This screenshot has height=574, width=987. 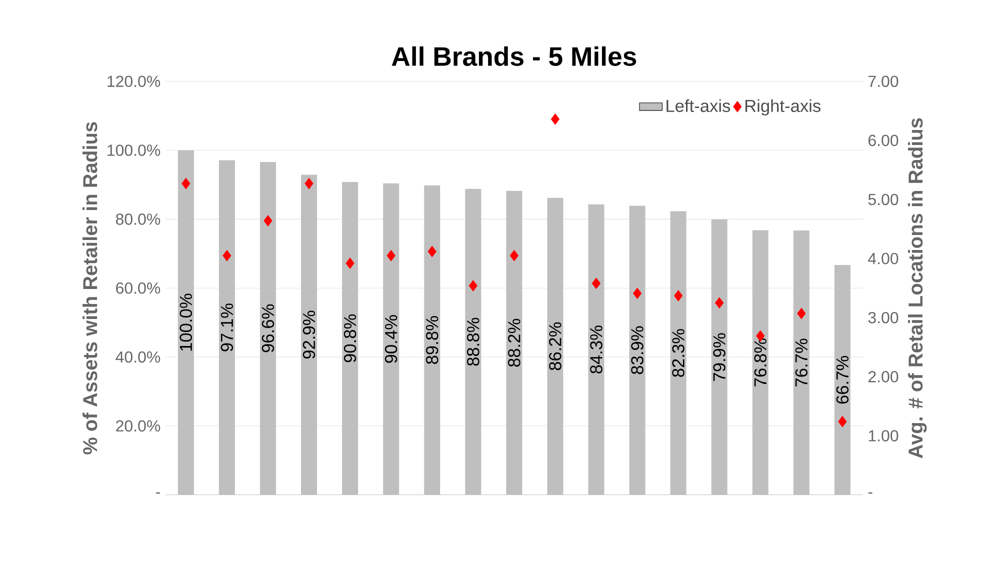 What do you see at coordinates (883, 377) in the screenshot?
I see `y2-tick-label: 2.00` at bounding box center [883, 377].